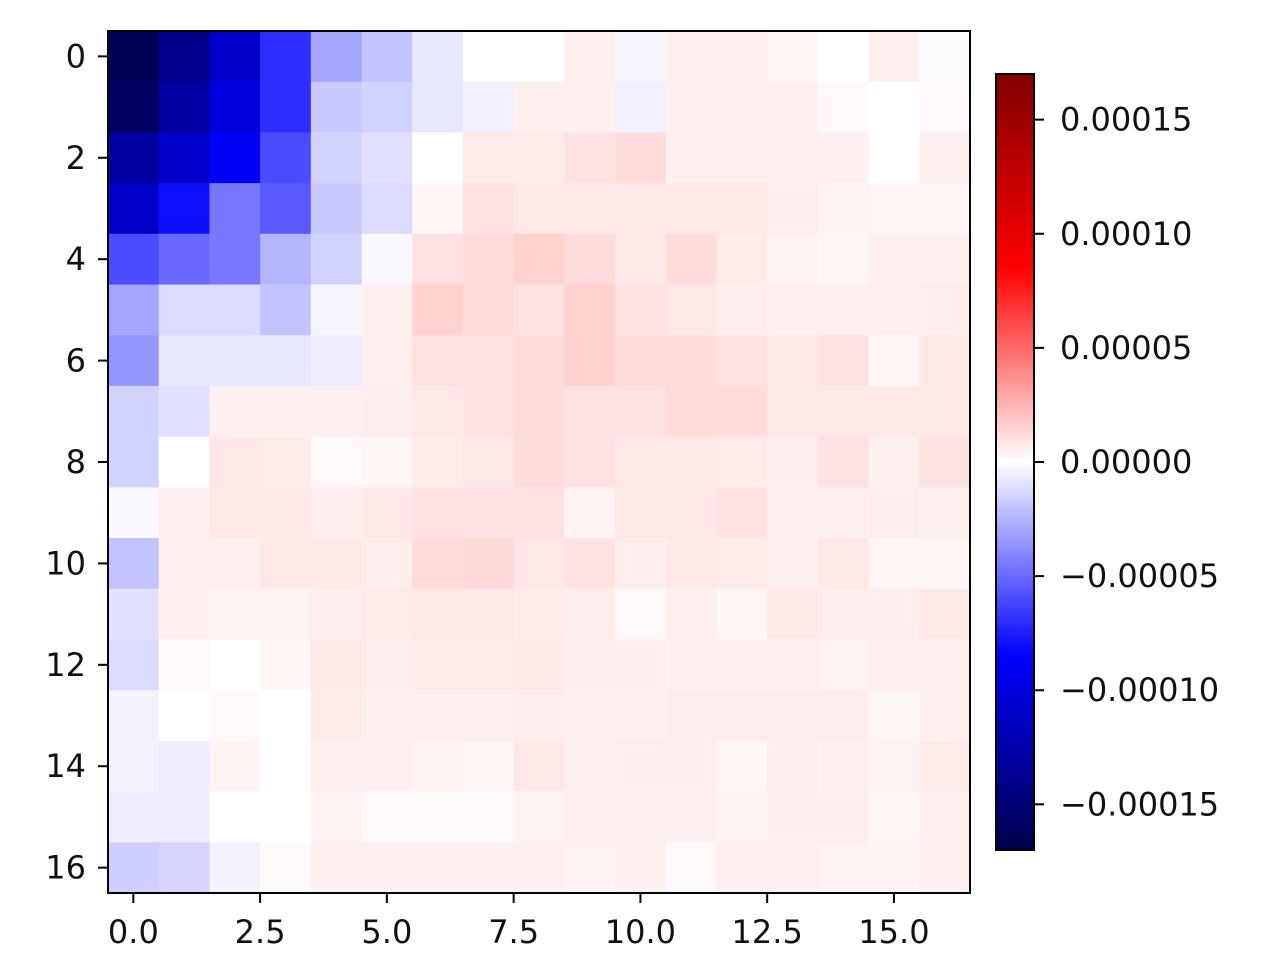  Describe the element at coordinates (640, 932) in the screenshot. I see `x-tick-label: 10.0` at that location.